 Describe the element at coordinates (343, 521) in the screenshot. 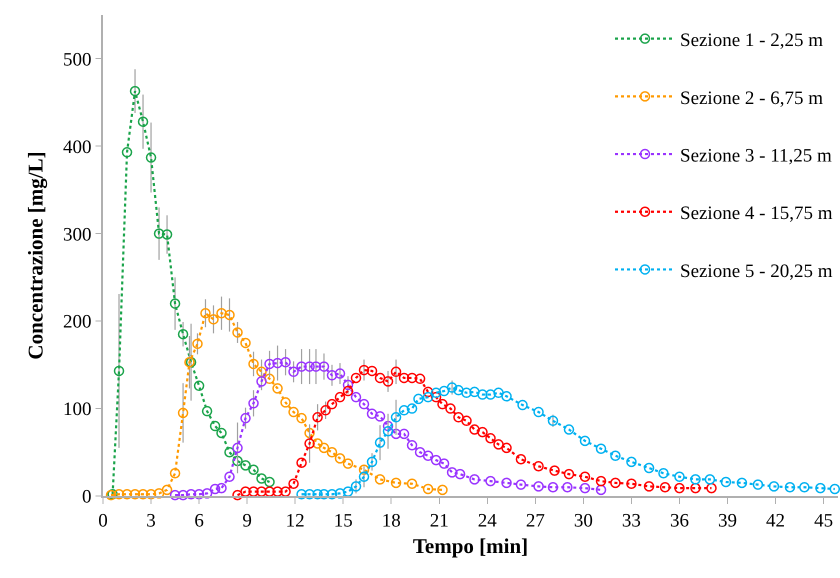

I see `x-tick-label: 15` at that location.